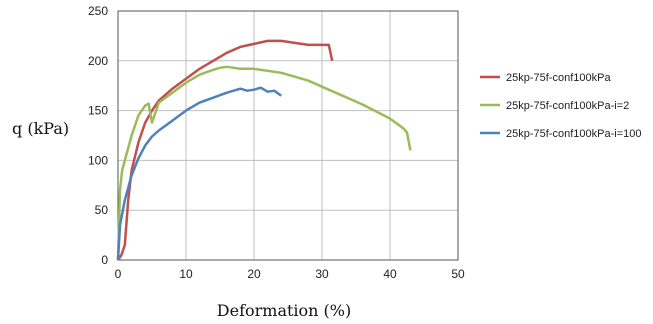 This screenshot has height=324, width=653. What do you see at coordinates (573, 134) in the screenshot?
I see `legend-label: 25kp-75f-conf100kPa-i=100` at bounding box center [573, 134].